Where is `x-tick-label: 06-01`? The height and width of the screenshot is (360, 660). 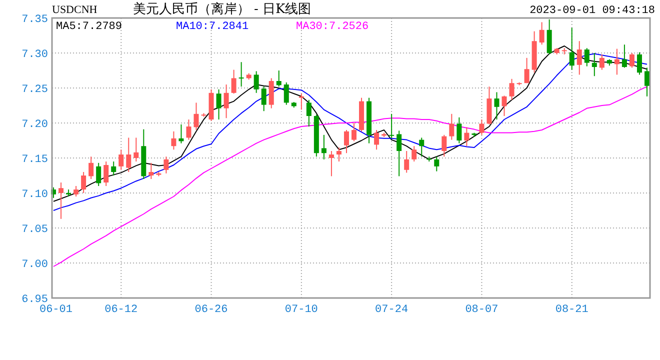
x-tick-label: 06-01 is located at coordinates (56, 310).